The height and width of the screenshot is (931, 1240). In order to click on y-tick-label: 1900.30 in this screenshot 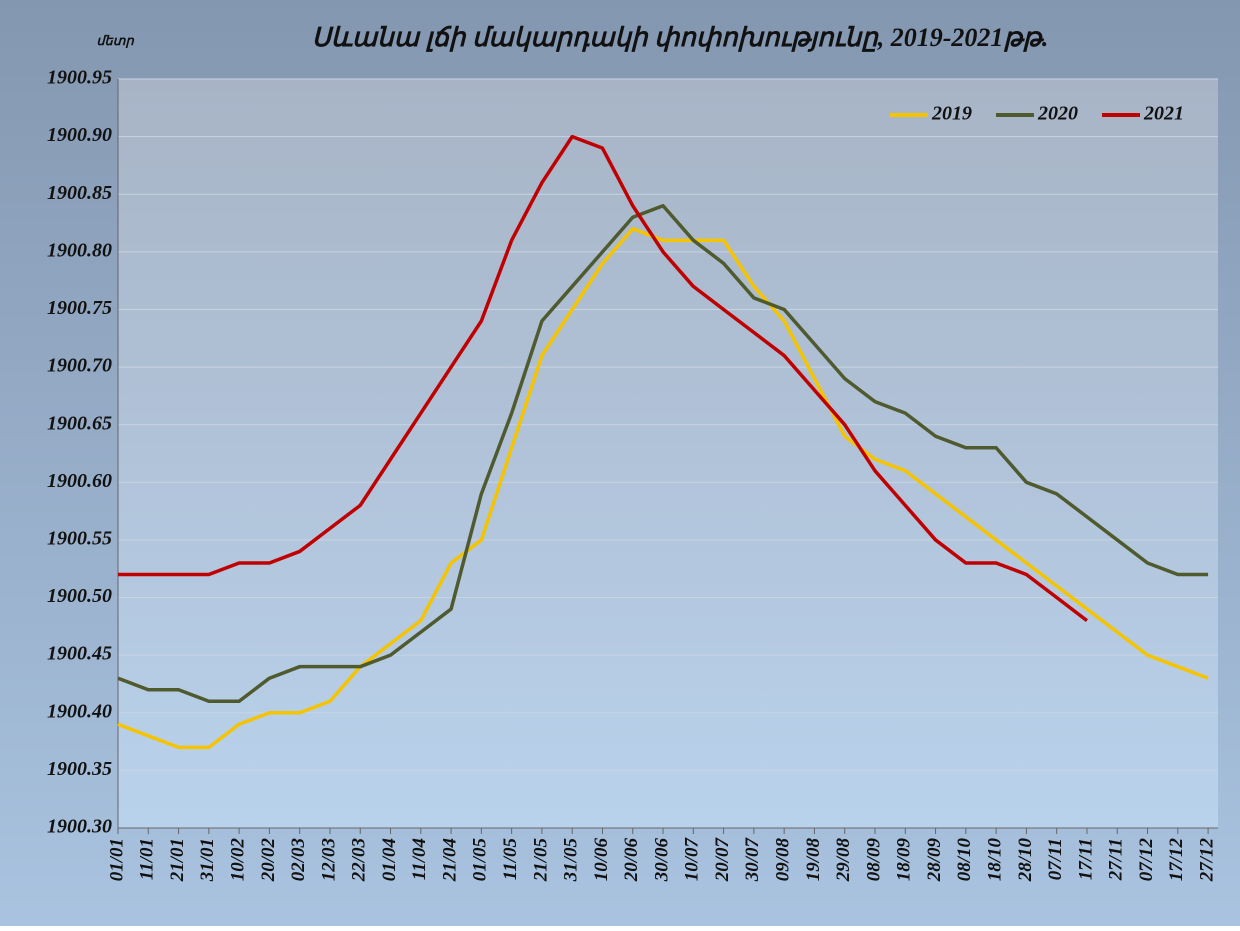, I will do `click(79, 827)`.